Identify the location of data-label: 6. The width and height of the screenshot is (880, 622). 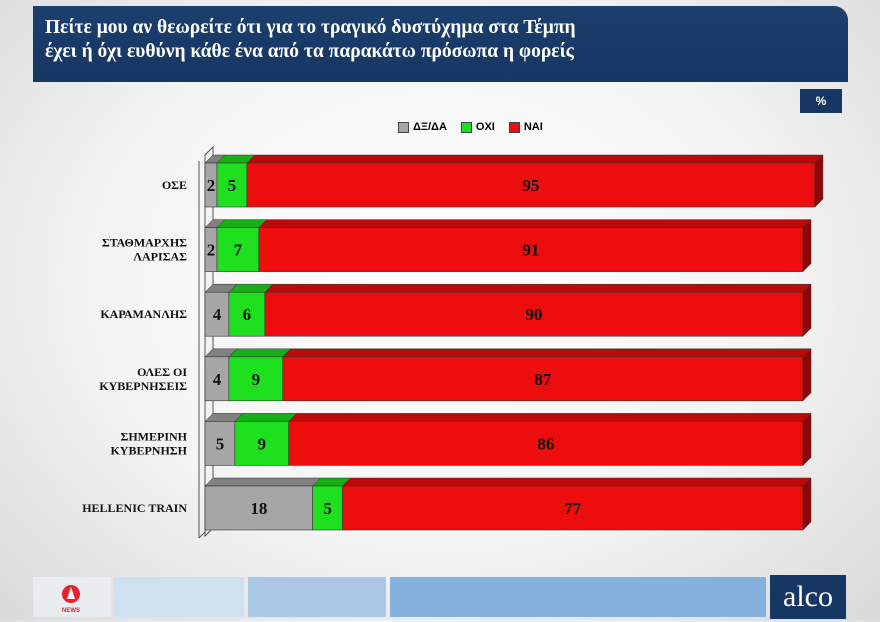
(247, 314).